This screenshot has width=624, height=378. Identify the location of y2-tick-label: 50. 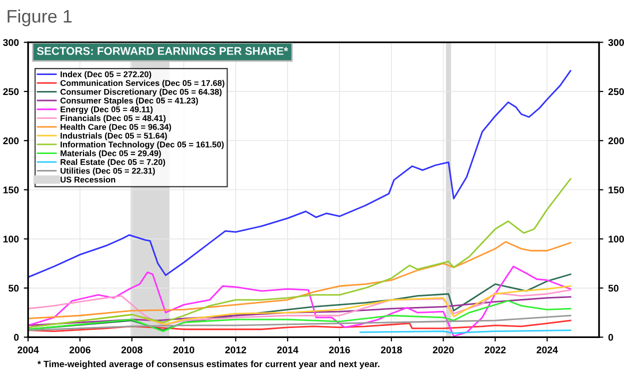
(13, 288).